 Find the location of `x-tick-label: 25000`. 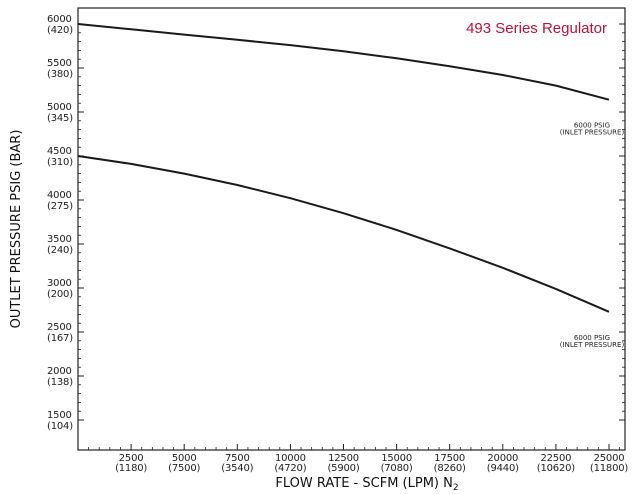

x-tick-label: 25000 is located at coordinates (609, 458).